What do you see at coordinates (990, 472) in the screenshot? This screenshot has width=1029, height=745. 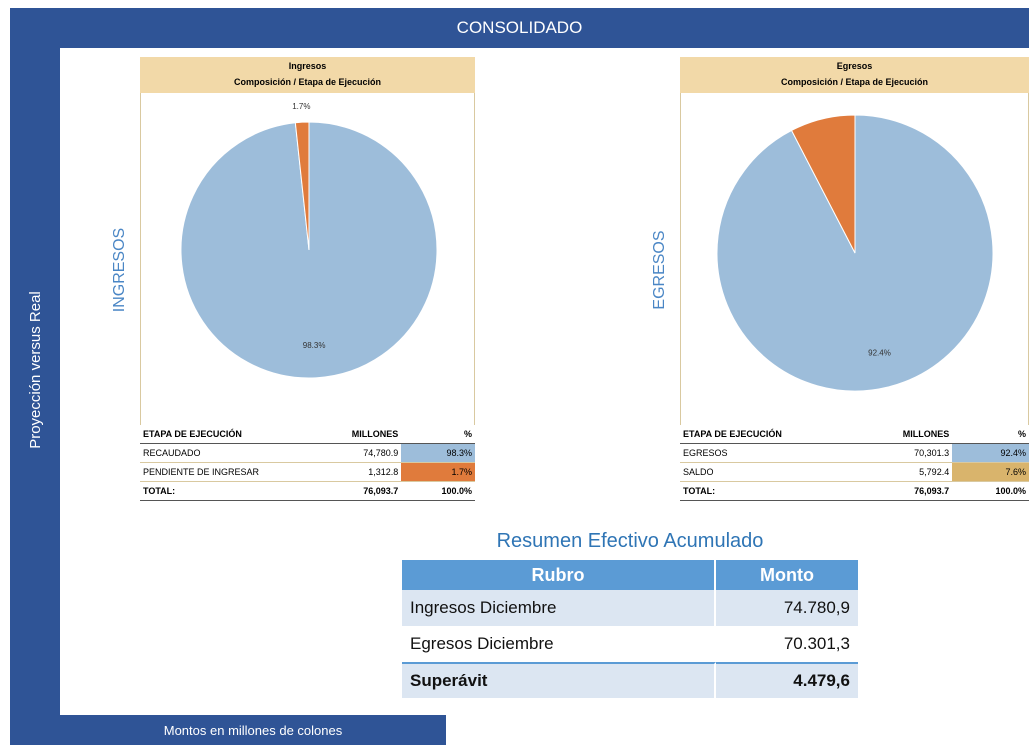 I see `table-cell: 7.6%` at bounding box center [990, 472].